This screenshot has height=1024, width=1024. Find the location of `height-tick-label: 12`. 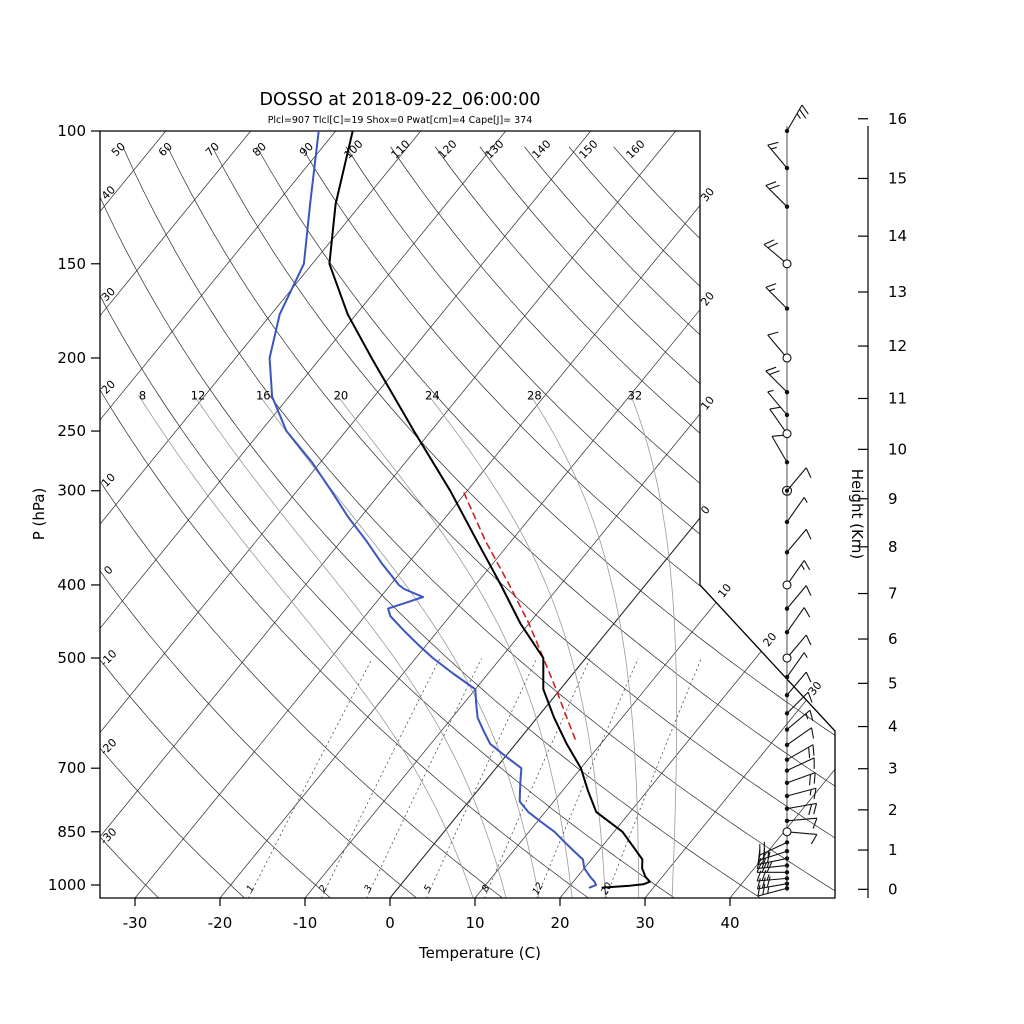

height-tick-label: 12 is located at coordinates (897, 346).